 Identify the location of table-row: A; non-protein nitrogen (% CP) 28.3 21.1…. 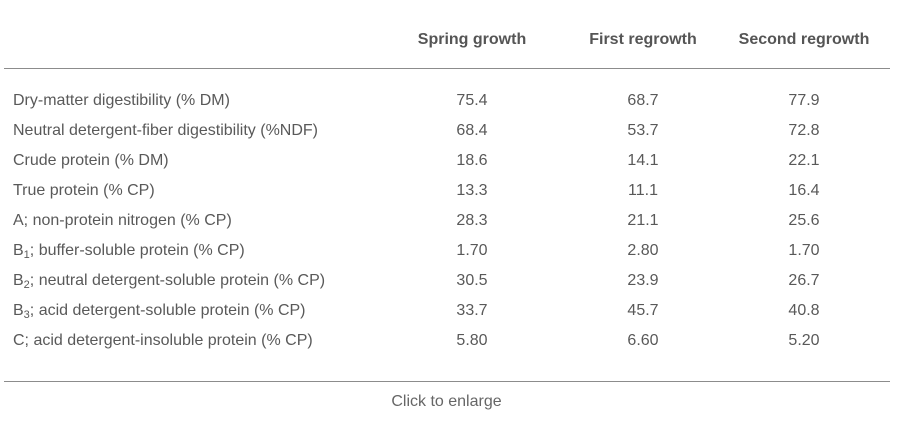
(447, 224).